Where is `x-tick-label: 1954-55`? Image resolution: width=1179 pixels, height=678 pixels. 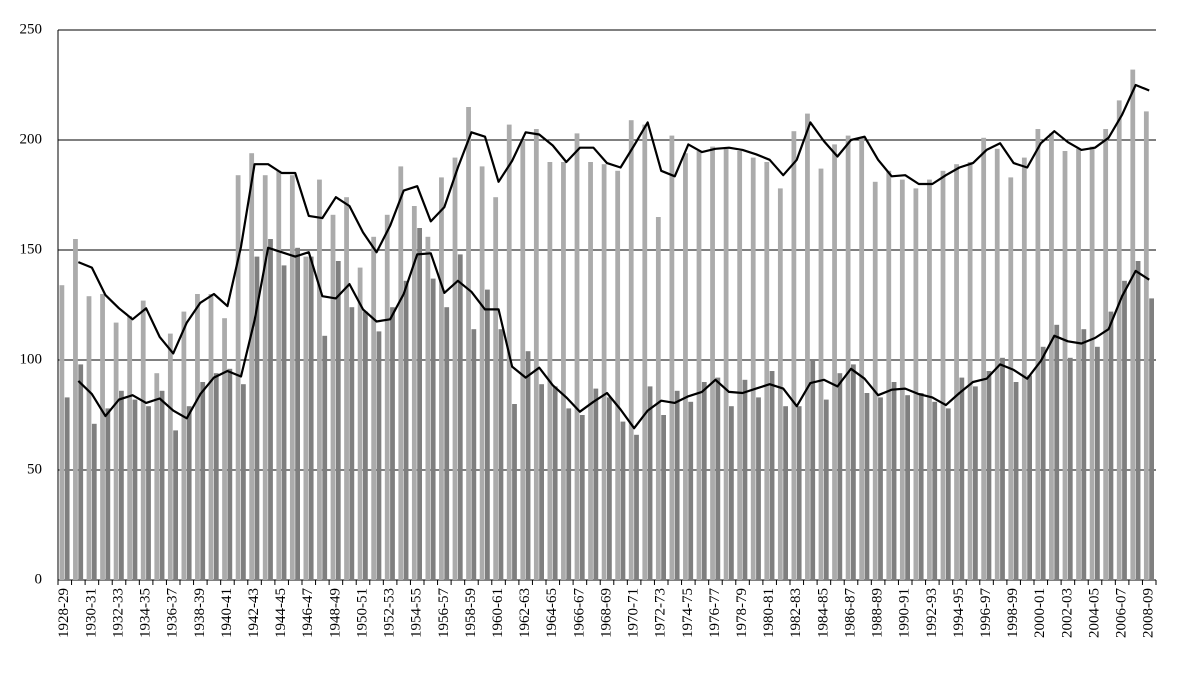
x-tick-label: 1954-55 is located at coordinates (417, 613).